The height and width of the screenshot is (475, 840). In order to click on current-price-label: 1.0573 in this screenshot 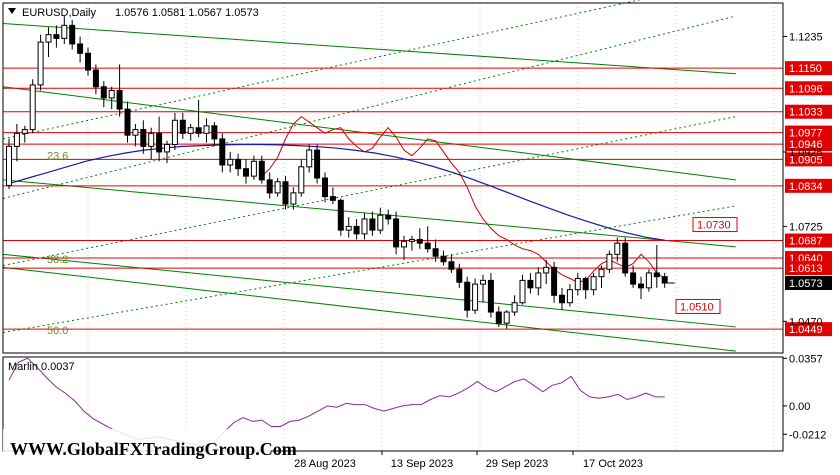, I will do `click(806, 284)`.